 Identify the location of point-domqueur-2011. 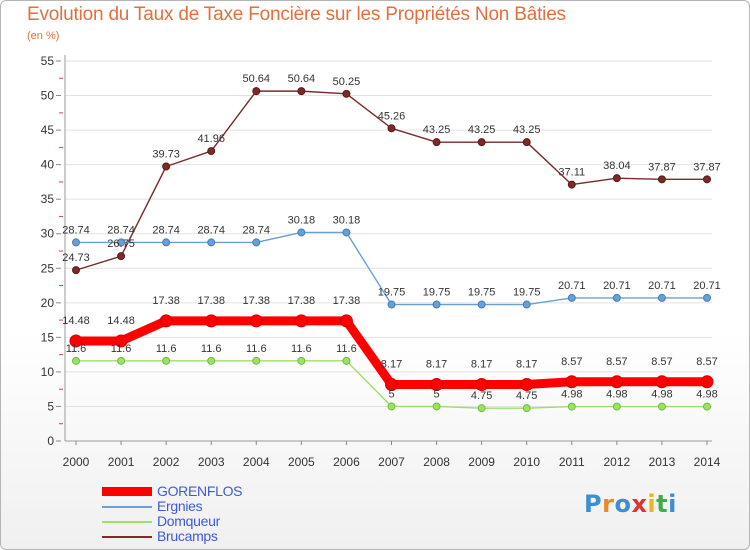
(571, 406).